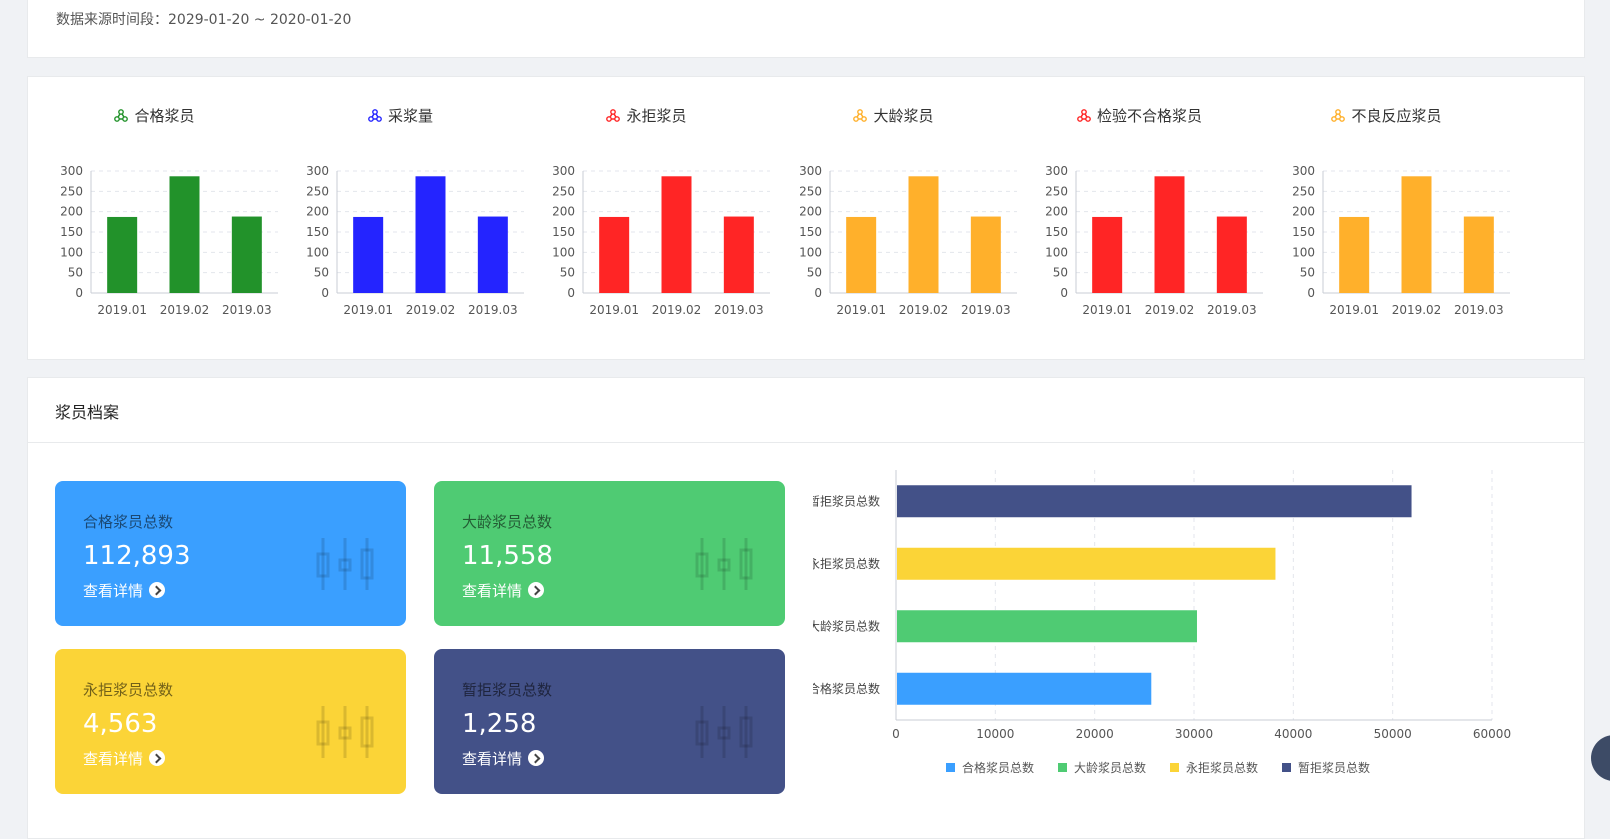 The width and height of the screenshot is (1610, 839). I want to click on legend-label: 合格浆员总数, so click(998, 767).